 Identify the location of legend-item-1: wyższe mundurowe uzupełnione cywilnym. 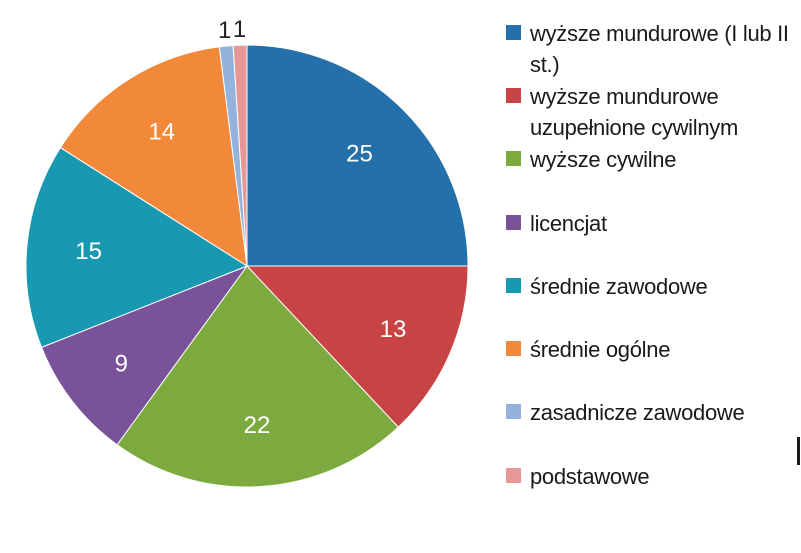
(651, 112).